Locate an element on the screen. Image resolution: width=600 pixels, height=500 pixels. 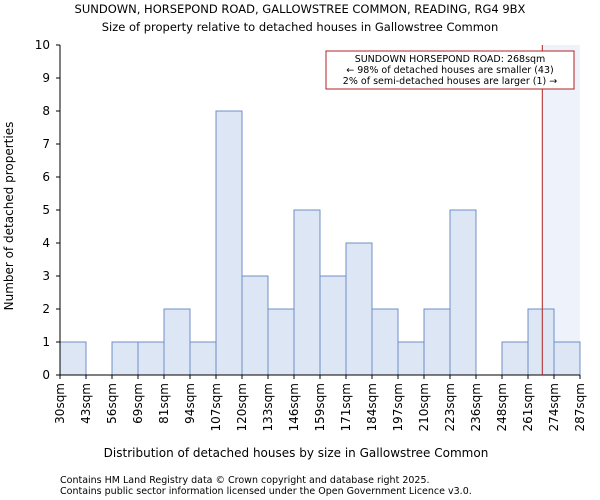
x-tick-label-248sqm: 248sqm is located at coordinates (502, 407).